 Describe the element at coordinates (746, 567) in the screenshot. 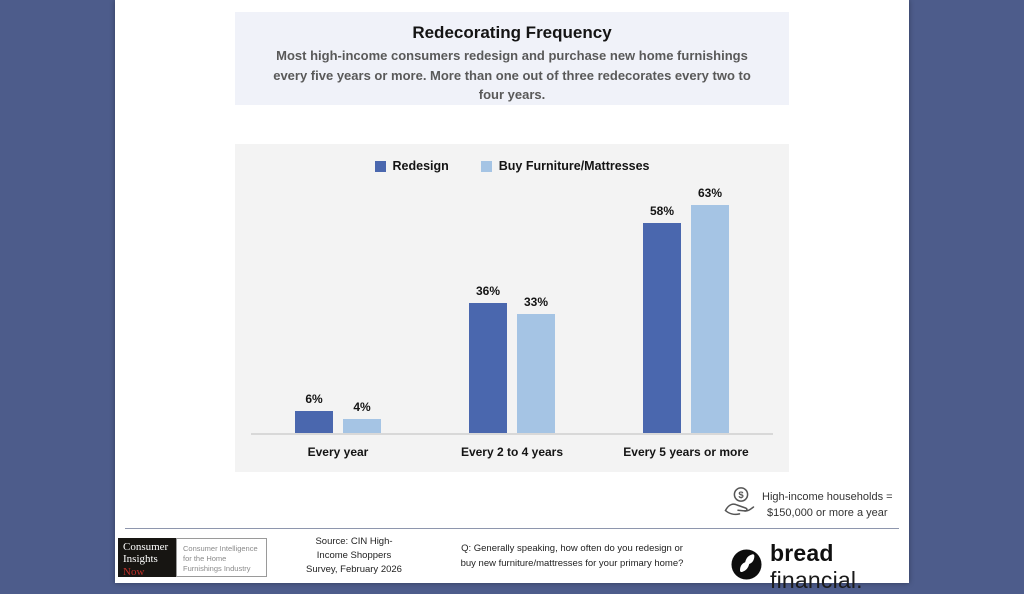

I see `bread-financial-icon` at that location.